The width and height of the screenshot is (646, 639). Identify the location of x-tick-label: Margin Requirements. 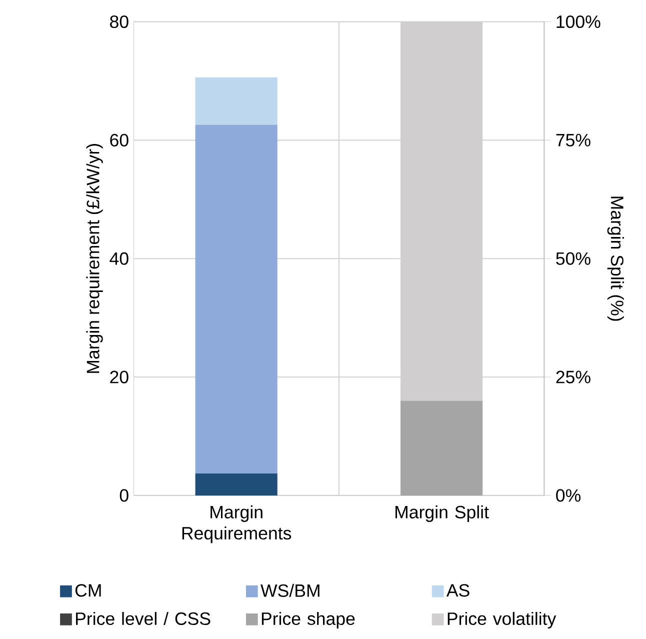
(237, 524).